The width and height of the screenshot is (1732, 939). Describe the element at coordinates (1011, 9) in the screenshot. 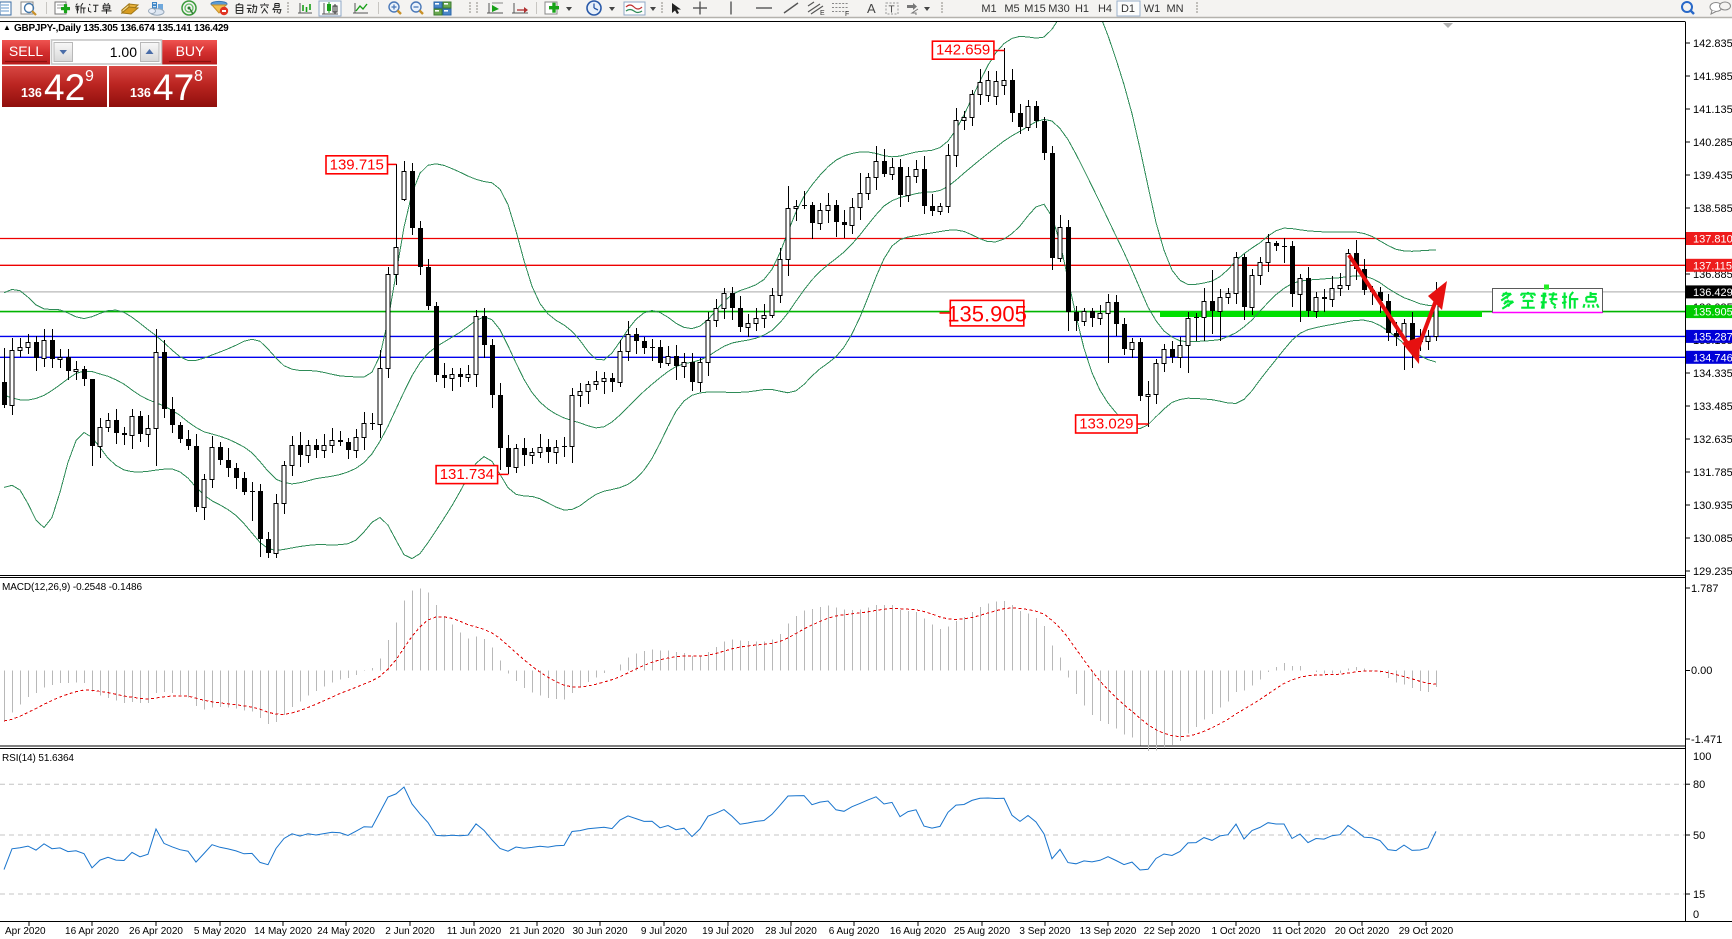

I see `svg-text: M5` at that location.